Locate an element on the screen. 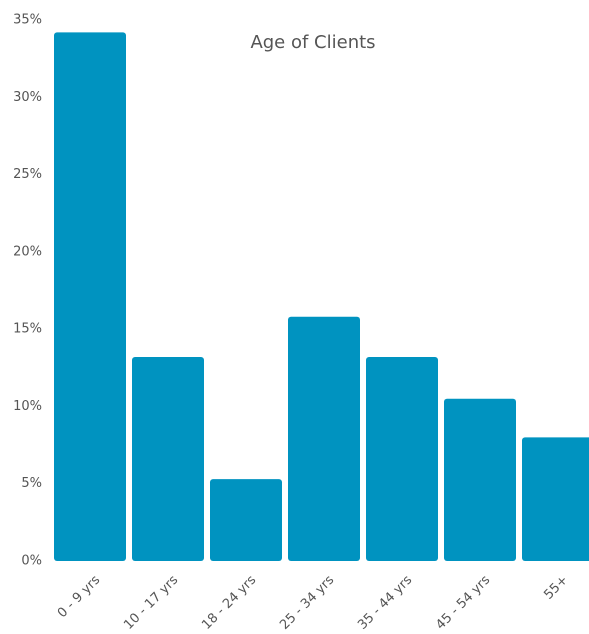  x-tick-label: 55+ is located at coordinates (556, 588).